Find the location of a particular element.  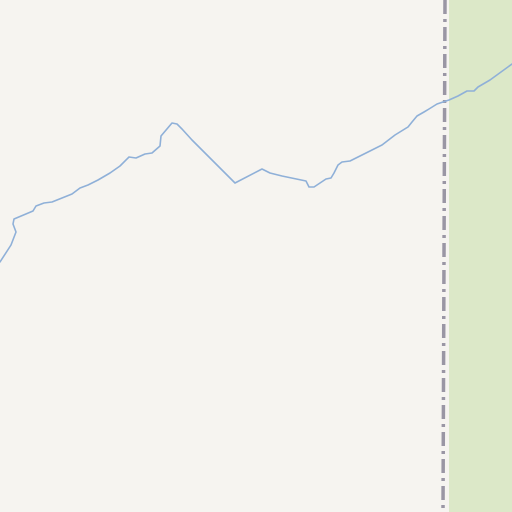

administrative-boundary is located at coordinates (444, 256).